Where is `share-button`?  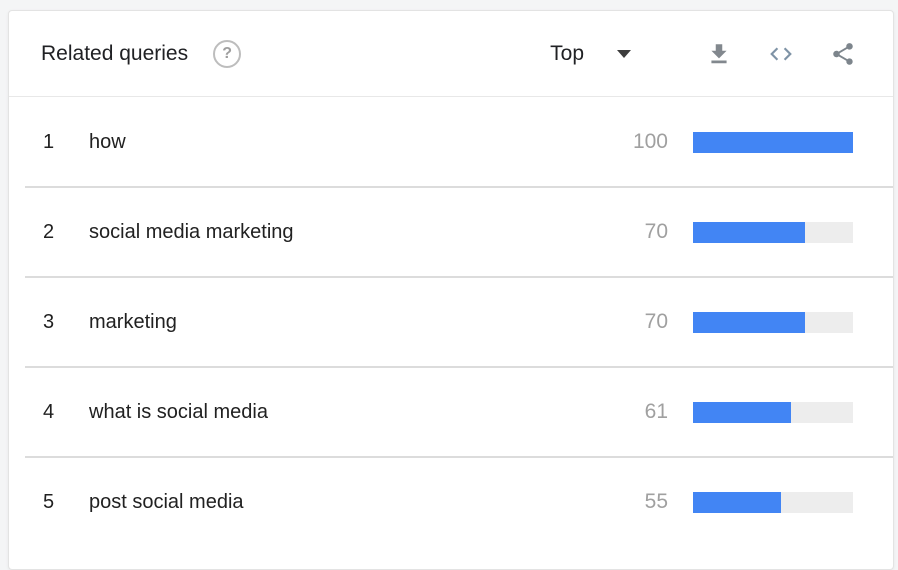 share-button is located at coordinates (843, 54).